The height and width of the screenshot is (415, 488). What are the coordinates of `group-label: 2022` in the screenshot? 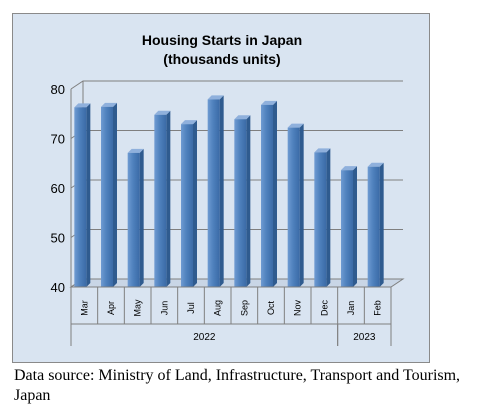 It's located at (204, 337).